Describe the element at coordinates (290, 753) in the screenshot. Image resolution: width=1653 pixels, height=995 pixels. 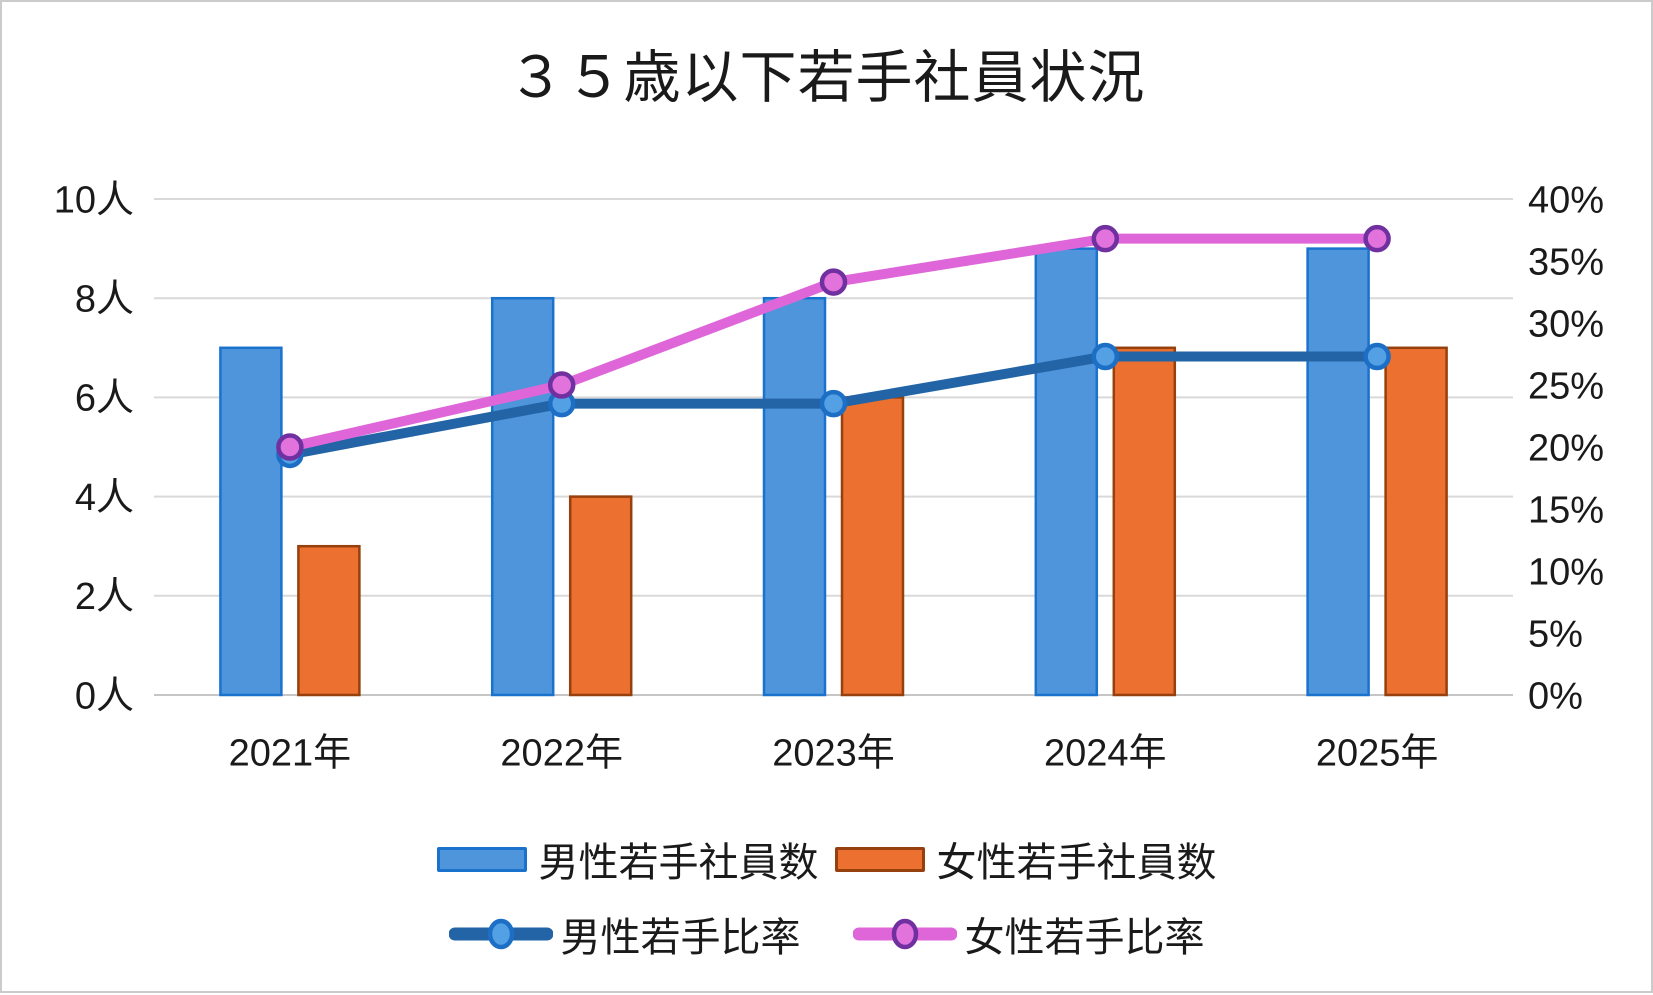
I see `x-axis-category-label: 2021年` at that location.